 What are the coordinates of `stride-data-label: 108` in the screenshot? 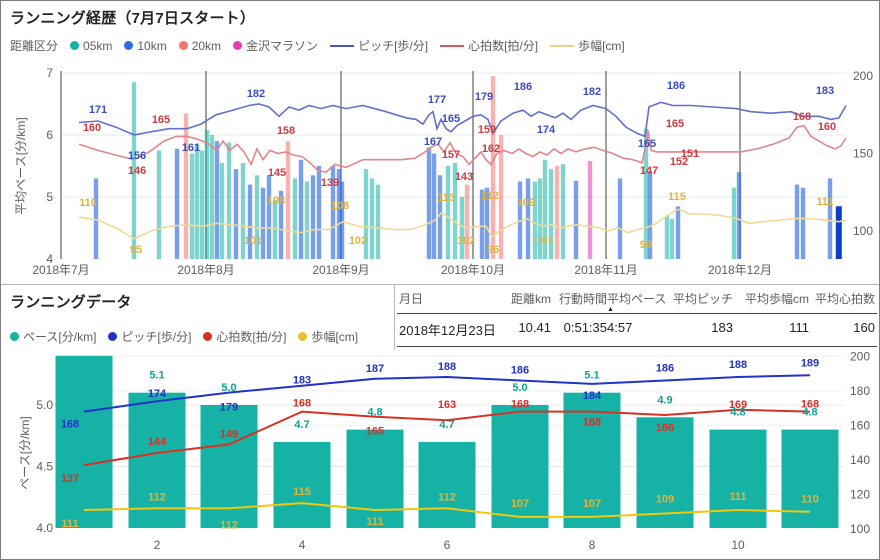 It's located at (276, 201).